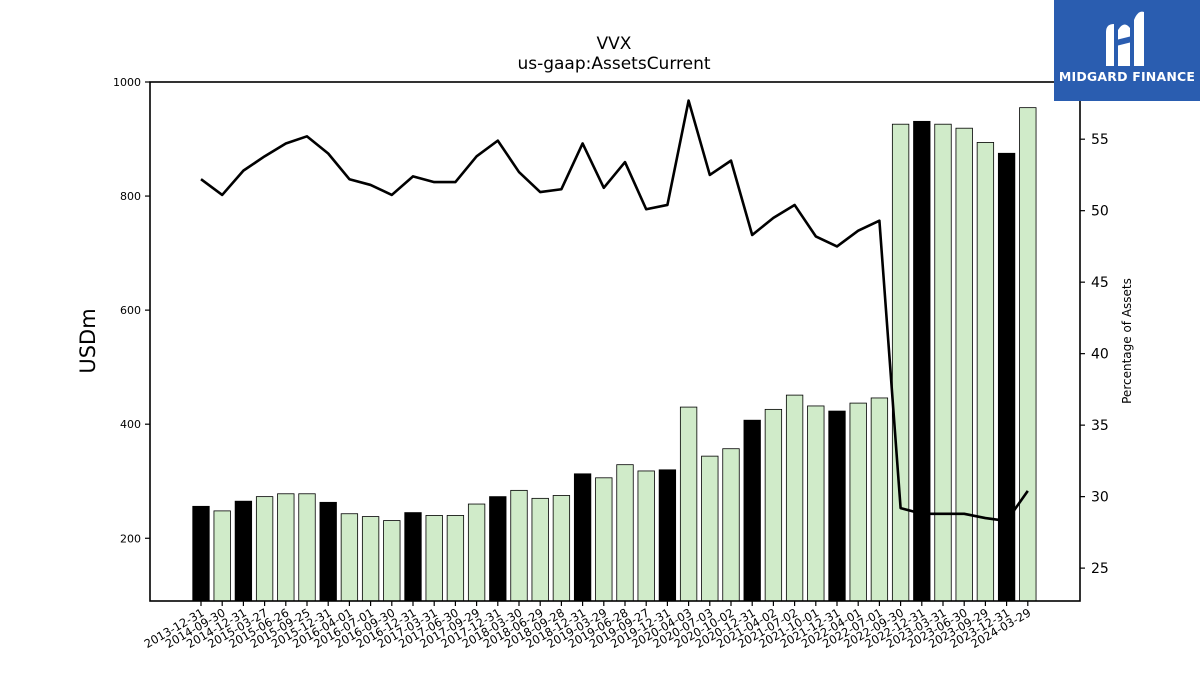 Image resolution: width=1200 pixels, height=675 pixels. Describe the element at coordinates (613, 64) in the screenshot. I see `chart-subtitle: us-gaap:AssetsCurrent` at that location.